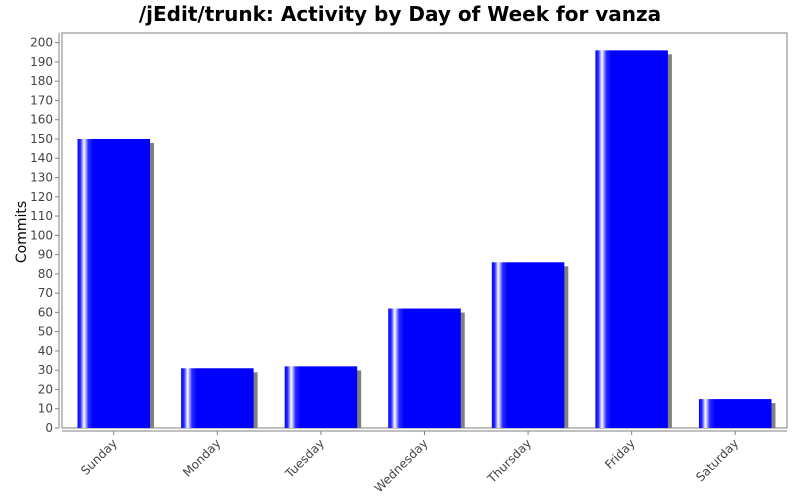 Image resolution: width=800 pixels, height=500 pixels. I want to click on y-tick-label: 70, so click(45, 293).